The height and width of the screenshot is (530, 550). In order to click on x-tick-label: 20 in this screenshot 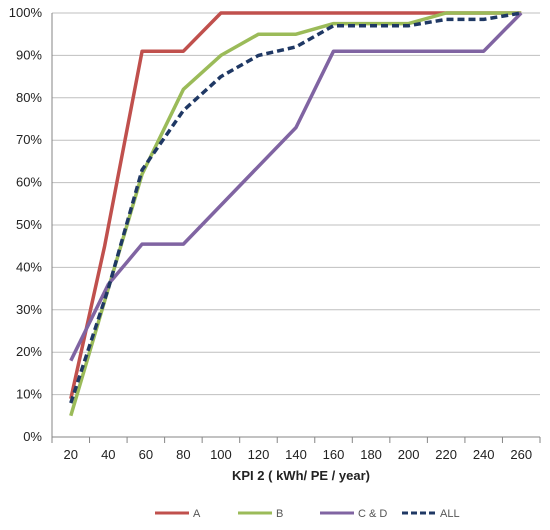, I will do `click(71, 454)`.